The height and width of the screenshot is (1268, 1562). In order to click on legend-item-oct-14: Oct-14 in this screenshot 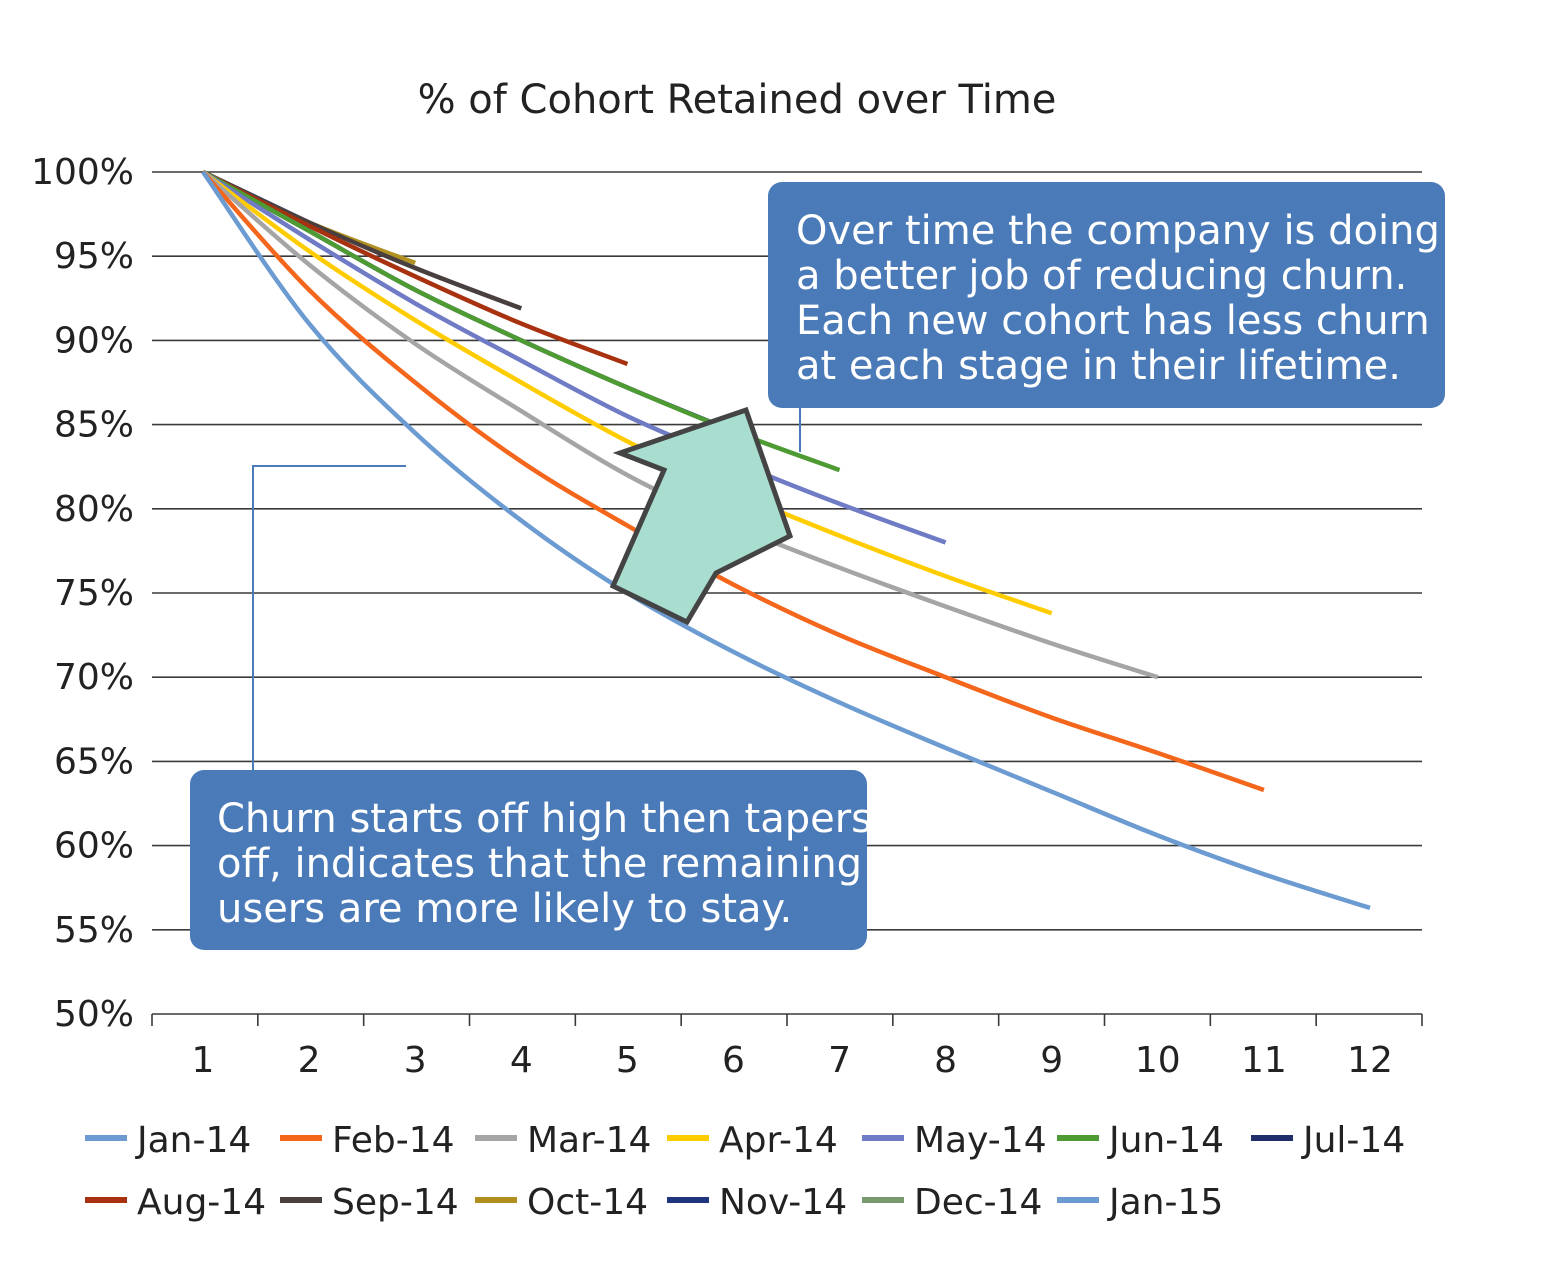, I will do `click(561, 1202)`.